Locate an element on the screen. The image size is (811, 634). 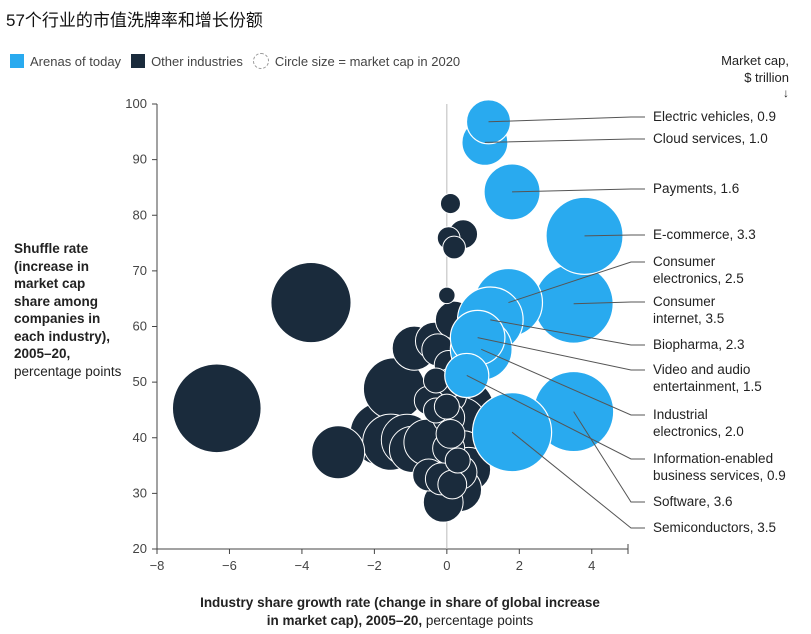
y-tick-label: 80 is located at coordinates (140, 214).